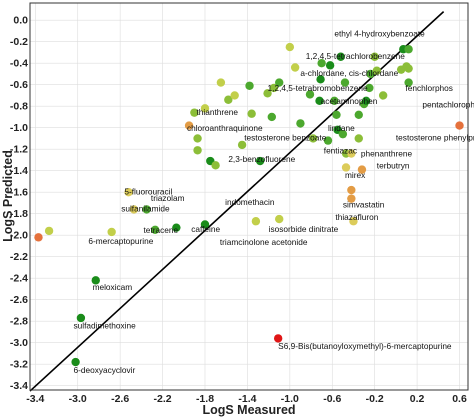  I want to click on x-tick-label: -0.6, so click(332, 399).